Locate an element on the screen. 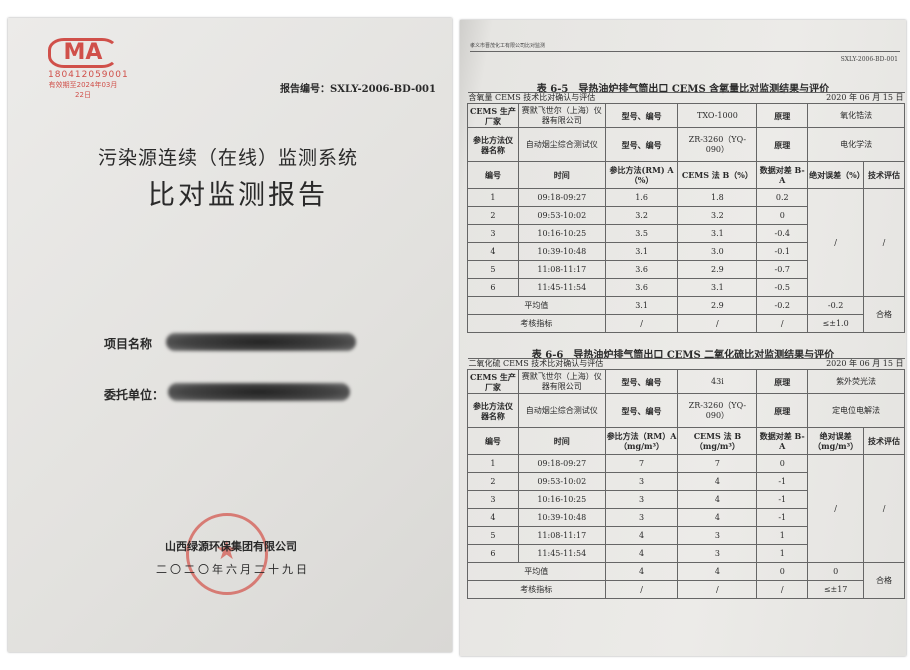 The width and height of the screenshot is (910, 670). project-label: 项目名称 is located at coordinates (128, 344).